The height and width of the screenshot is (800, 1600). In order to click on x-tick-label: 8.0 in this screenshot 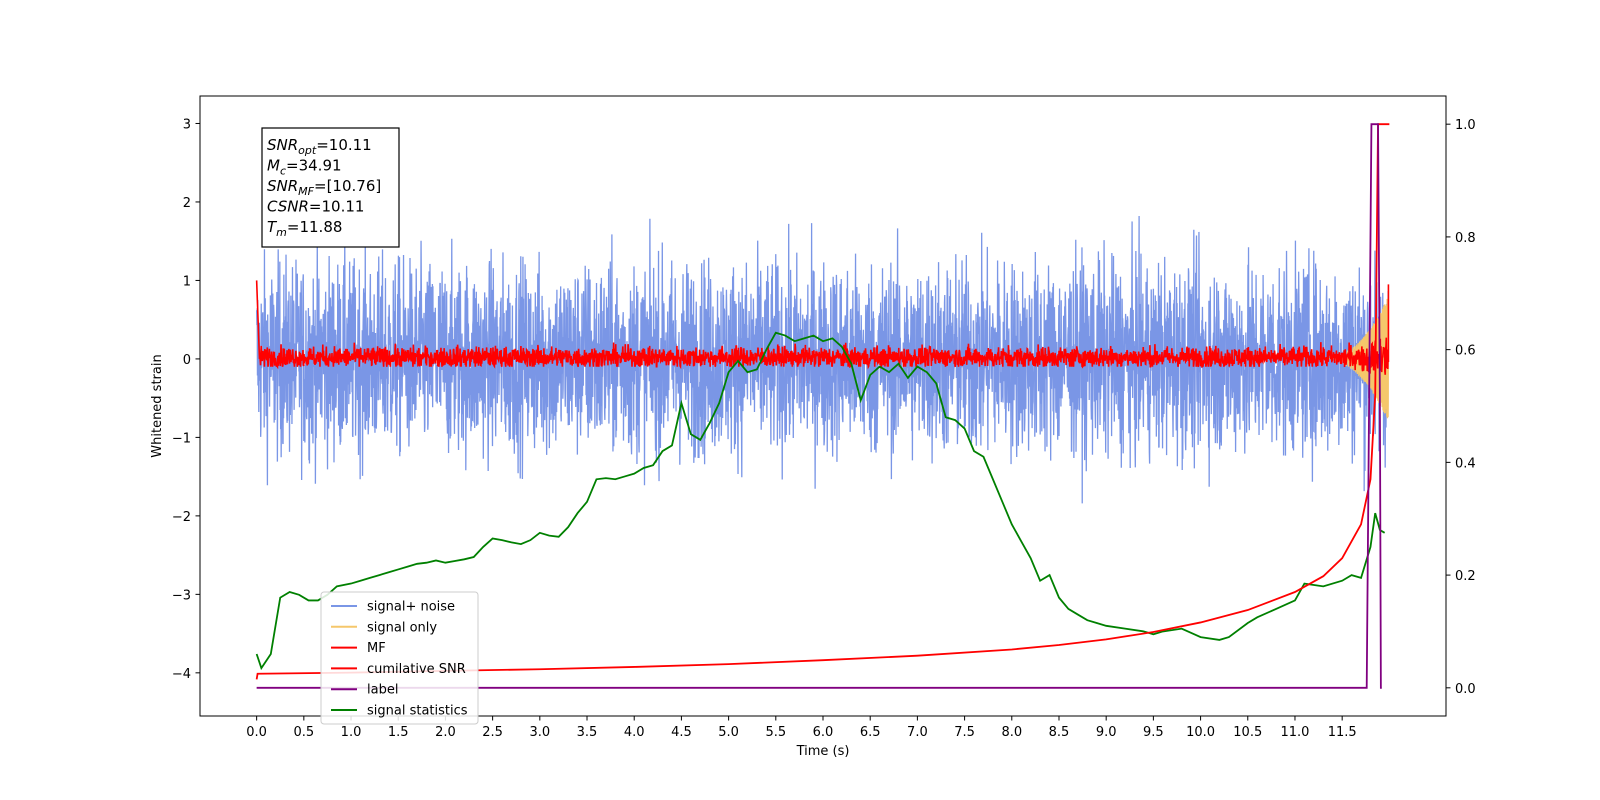, I will do `click(1011, 732)`.